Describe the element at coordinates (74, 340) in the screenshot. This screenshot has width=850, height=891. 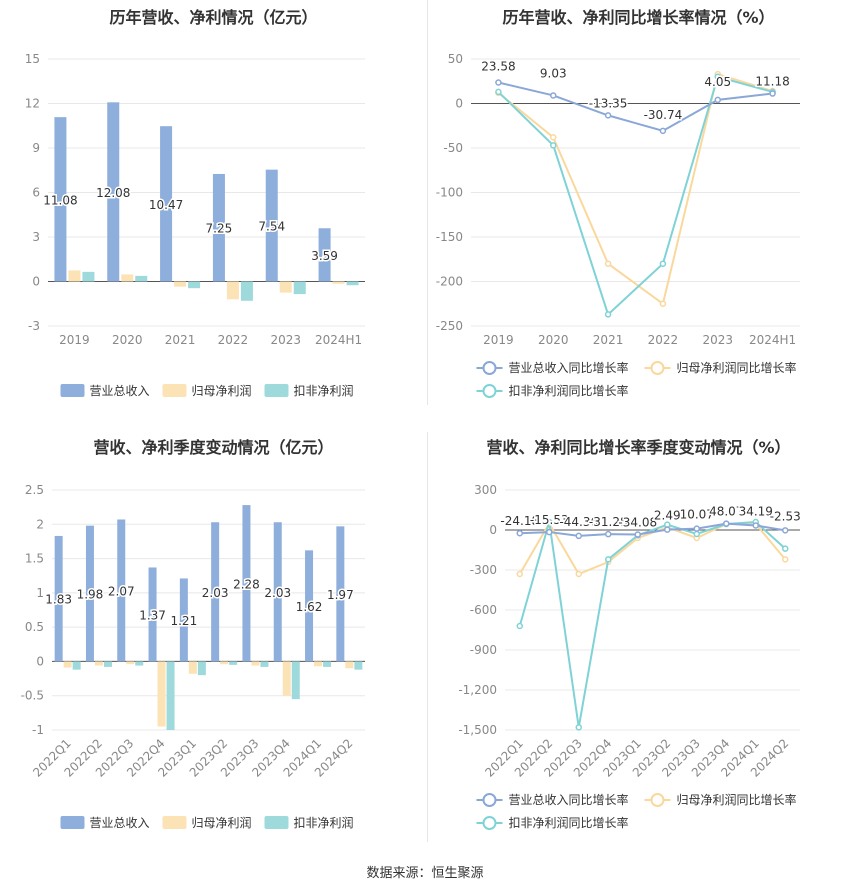
I see `x-tick-label: 2019` at that location.